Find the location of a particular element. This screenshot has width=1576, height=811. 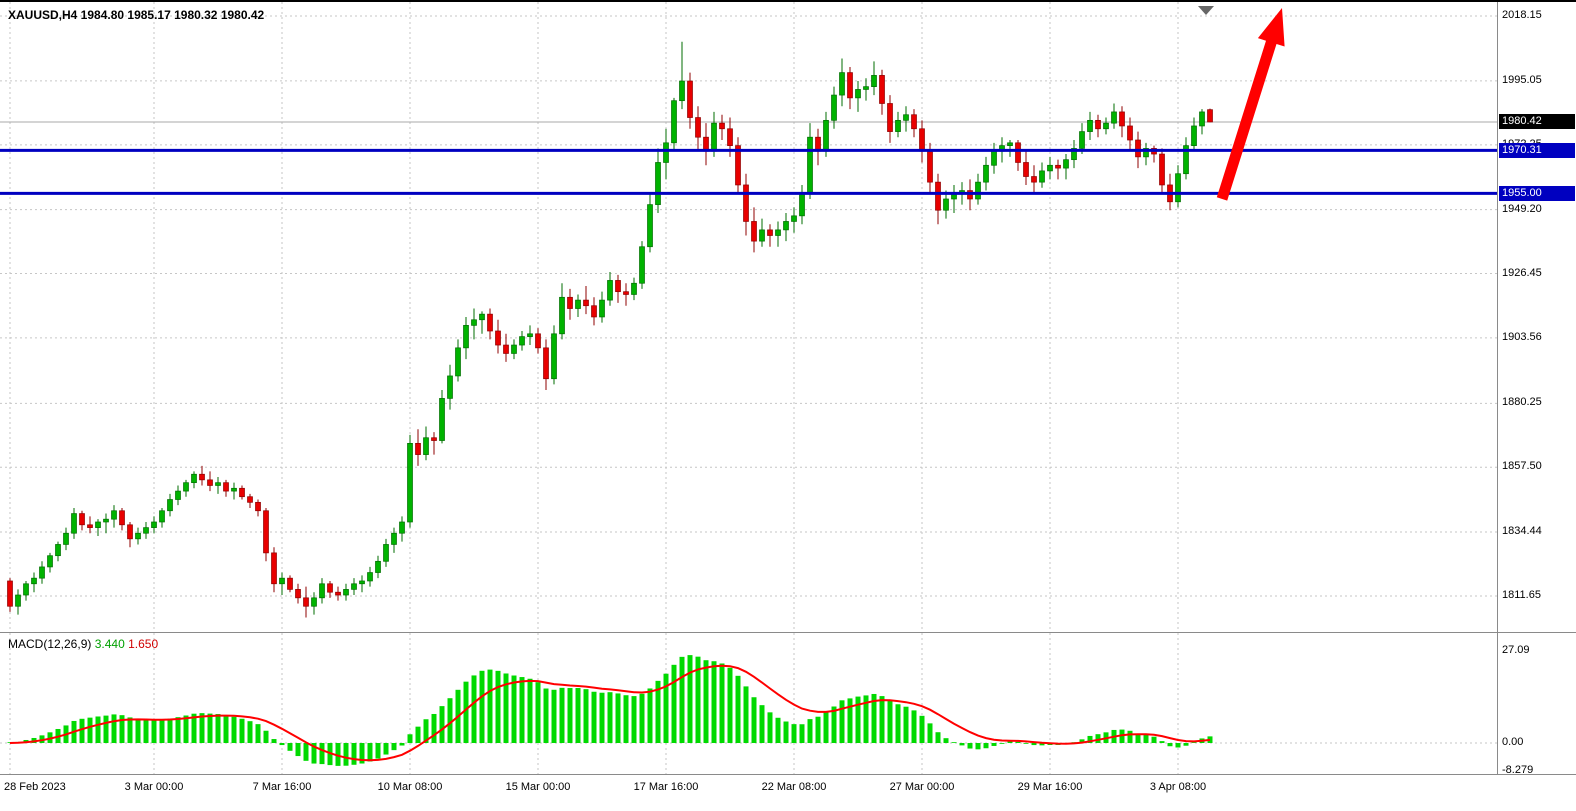

price-badge-current: 1980.42 is located at coordinates (1537, 122).